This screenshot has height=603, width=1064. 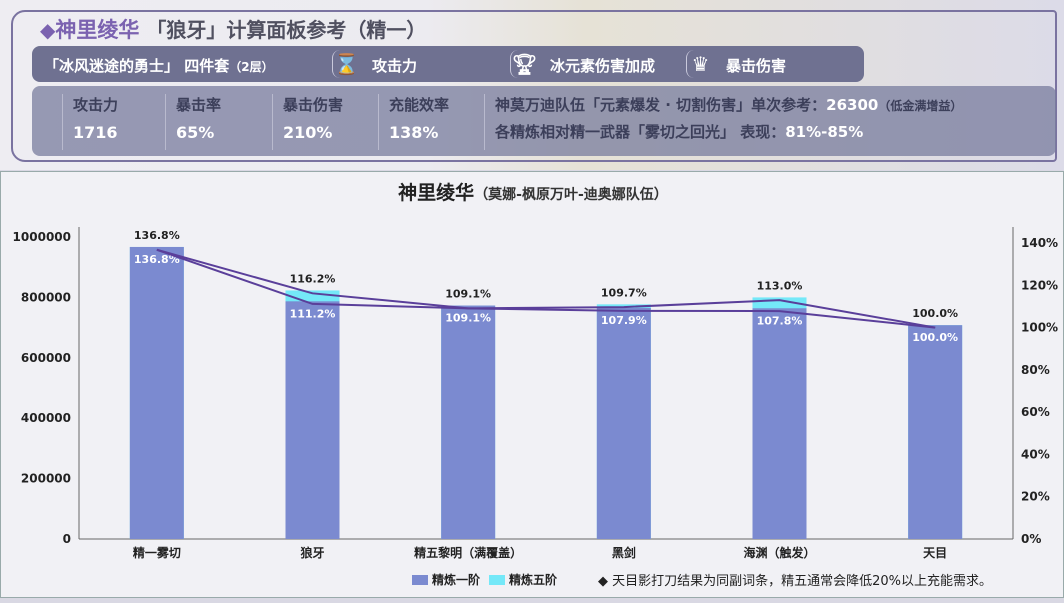 What do you see at coordinates (419, 105) in the screenshot?
I see `stat-label: 充能效率` at bounding box center [419, 105].